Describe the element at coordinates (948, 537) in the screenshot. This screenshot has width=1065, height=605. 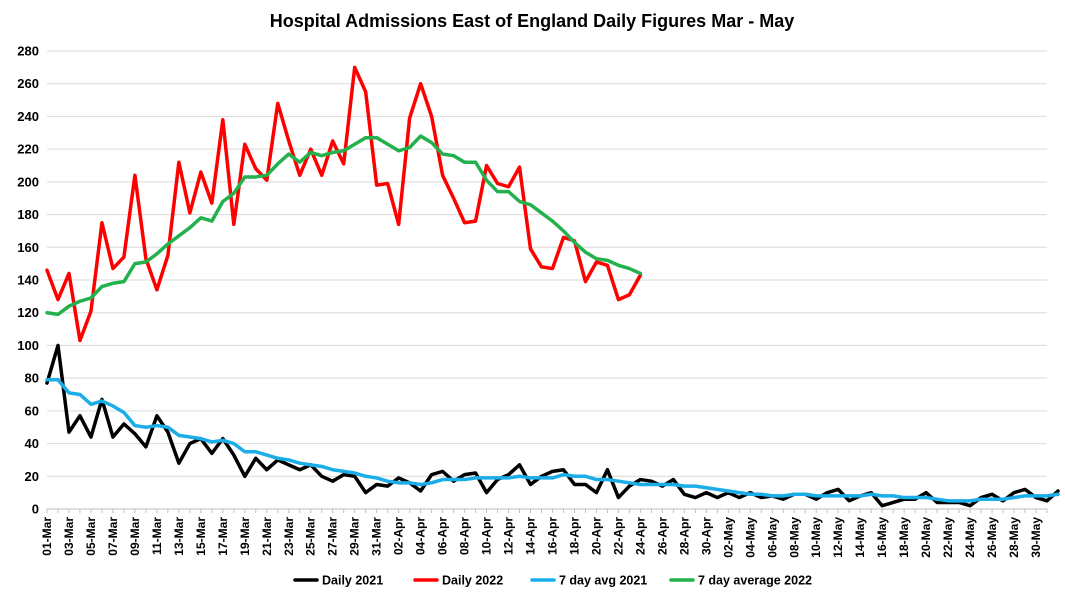
I see `x-tick-label: 22-May` at that location.